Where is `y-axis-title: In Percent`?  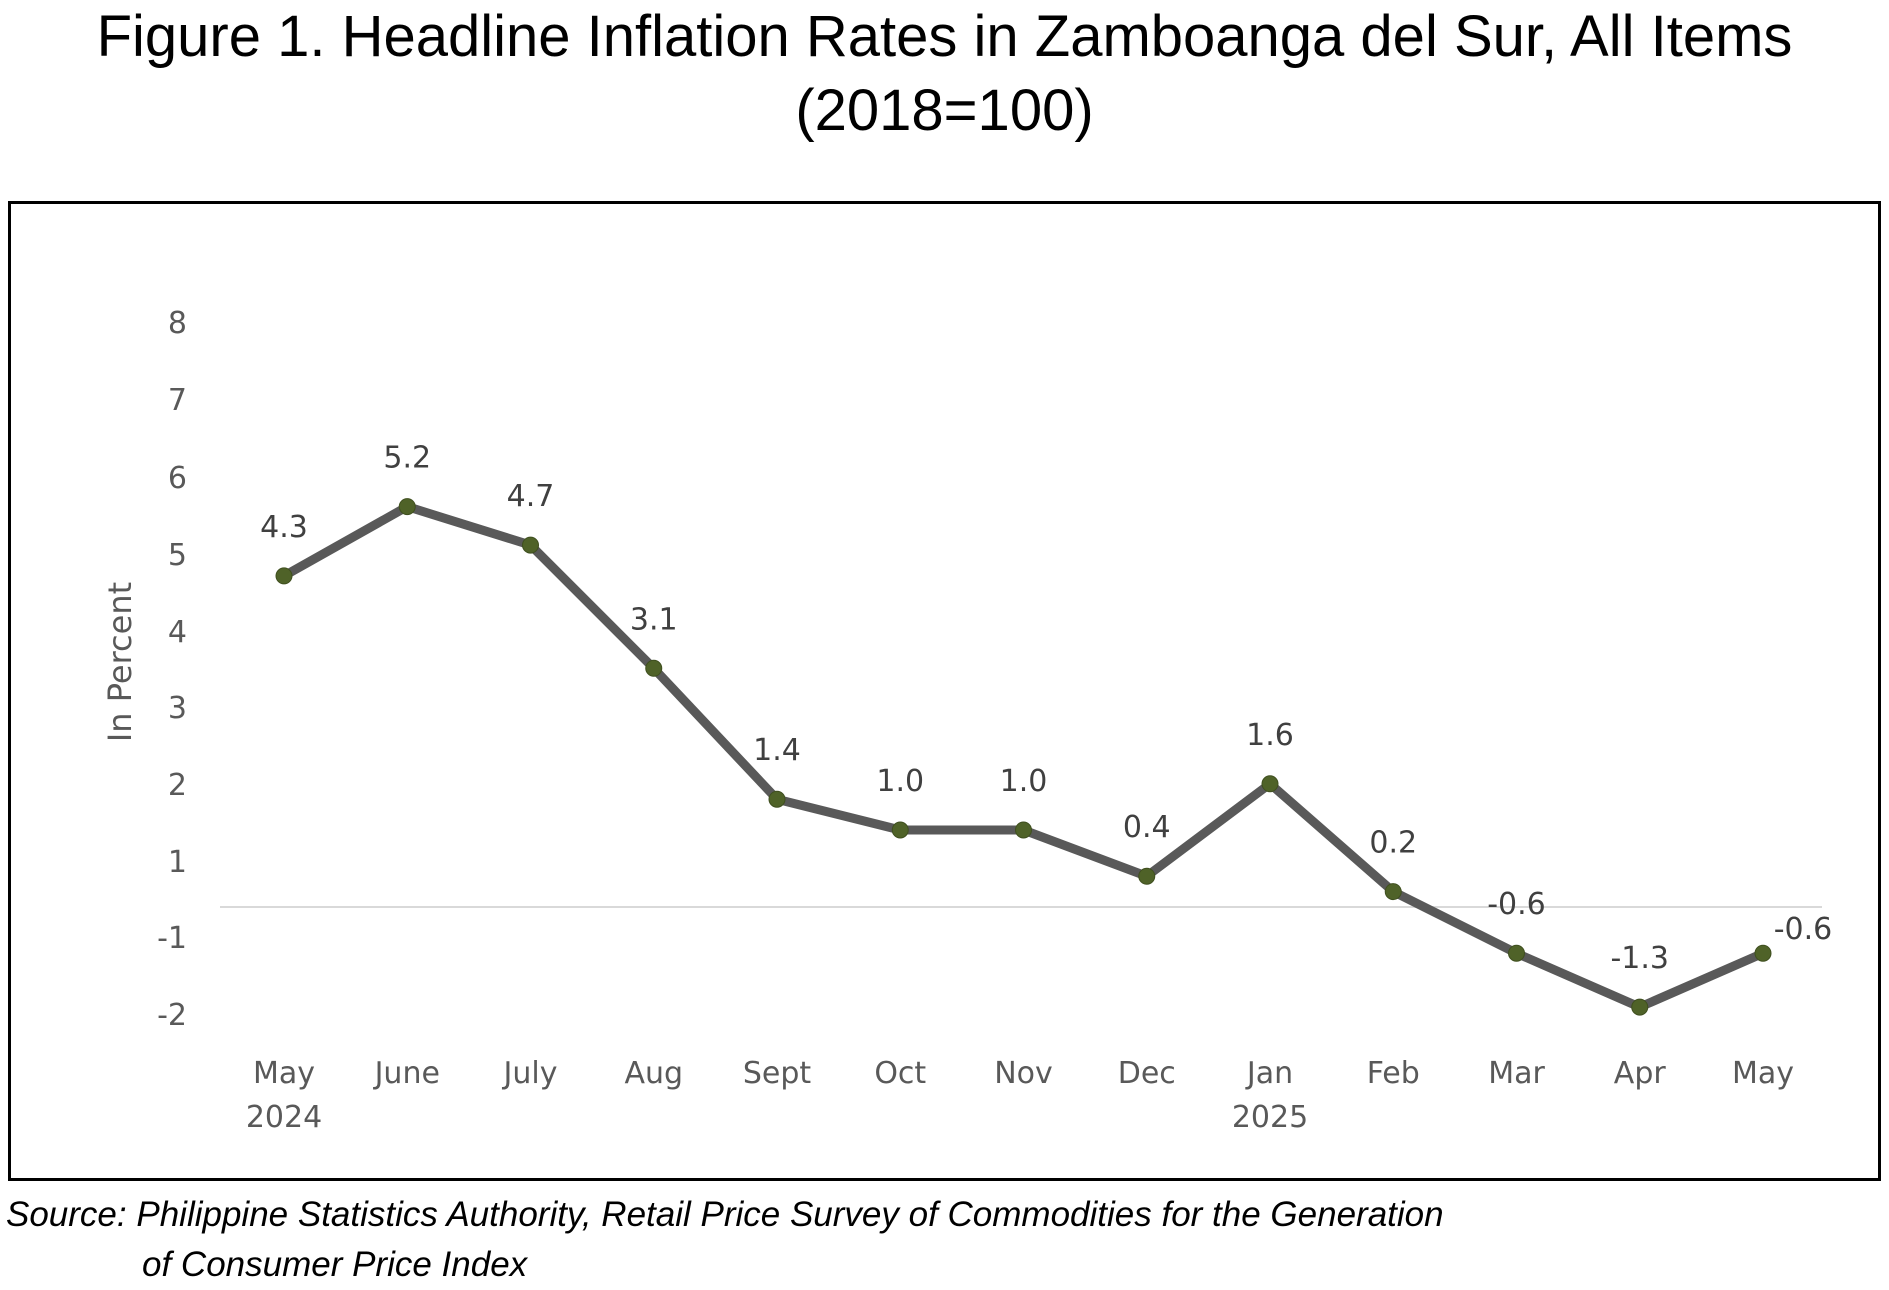
y-axis-title: In Percent is located at coordinates (120, 662).